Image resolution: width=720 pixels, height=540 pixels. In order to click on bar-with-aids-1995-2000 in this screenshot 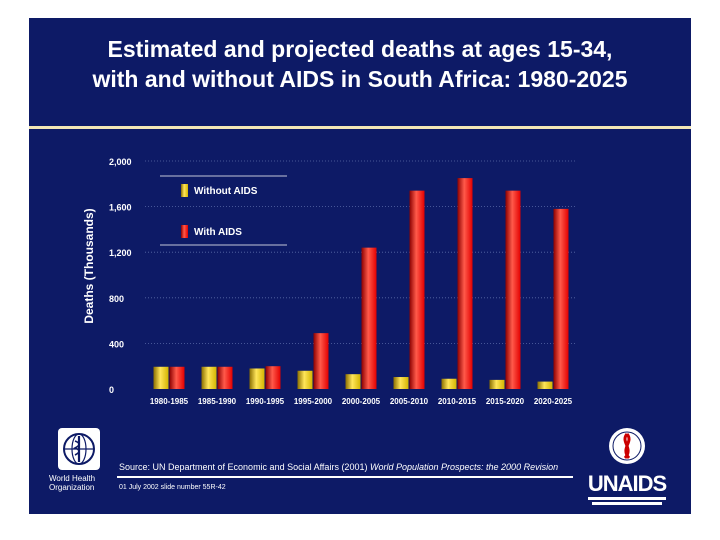, I will do `click(321, 361)`.